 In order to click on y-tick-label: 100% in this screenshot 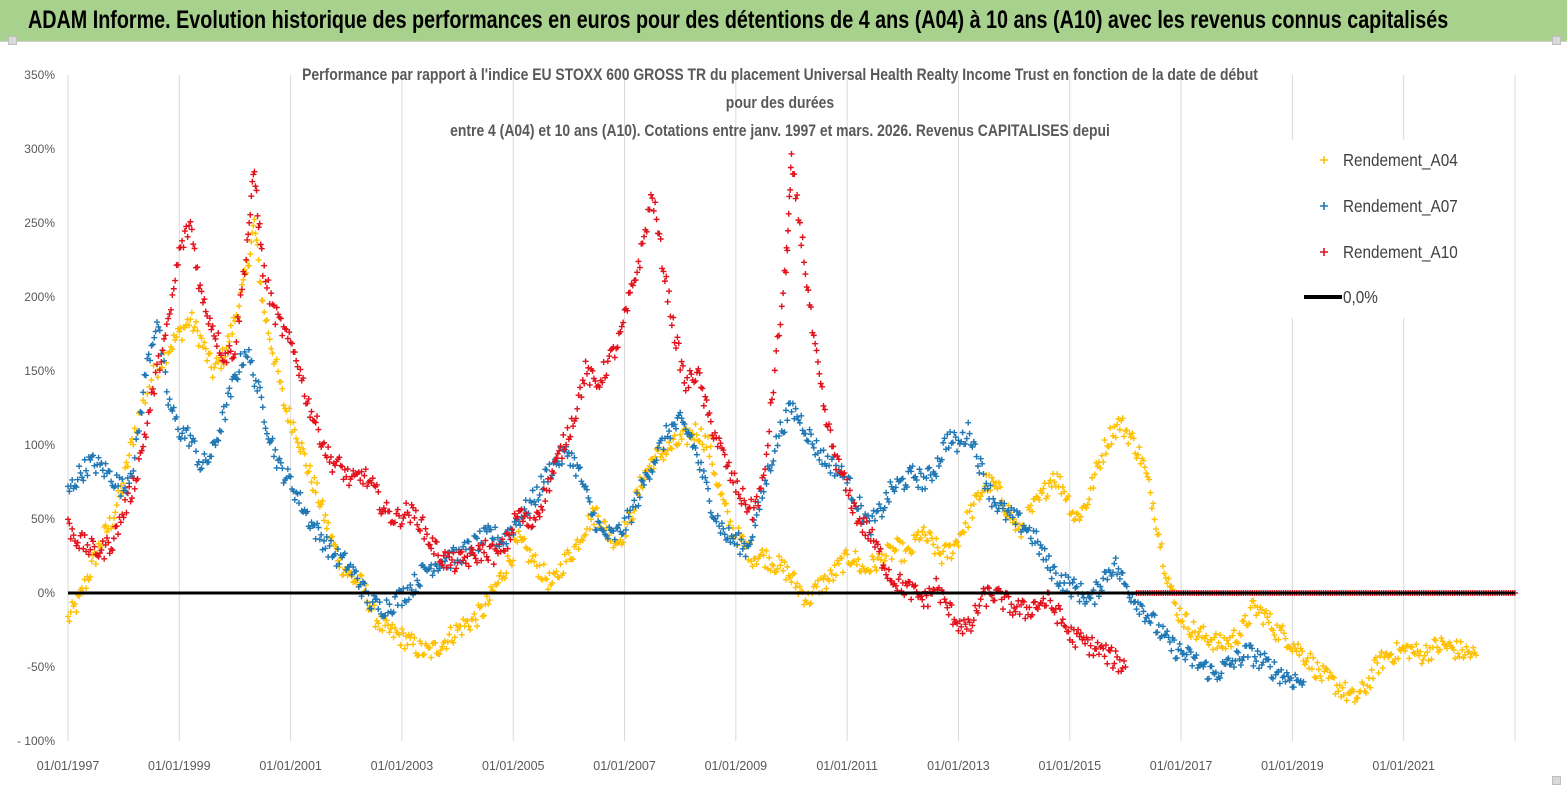, I will do `click(39, 445)`.